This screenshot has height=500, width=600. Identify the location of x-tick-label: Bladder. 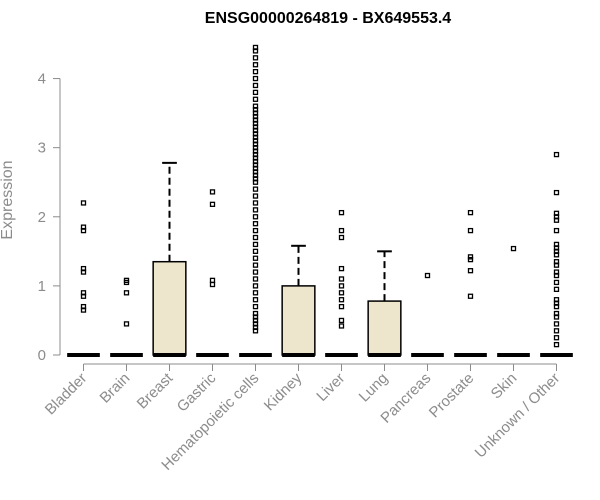
(66, 394).